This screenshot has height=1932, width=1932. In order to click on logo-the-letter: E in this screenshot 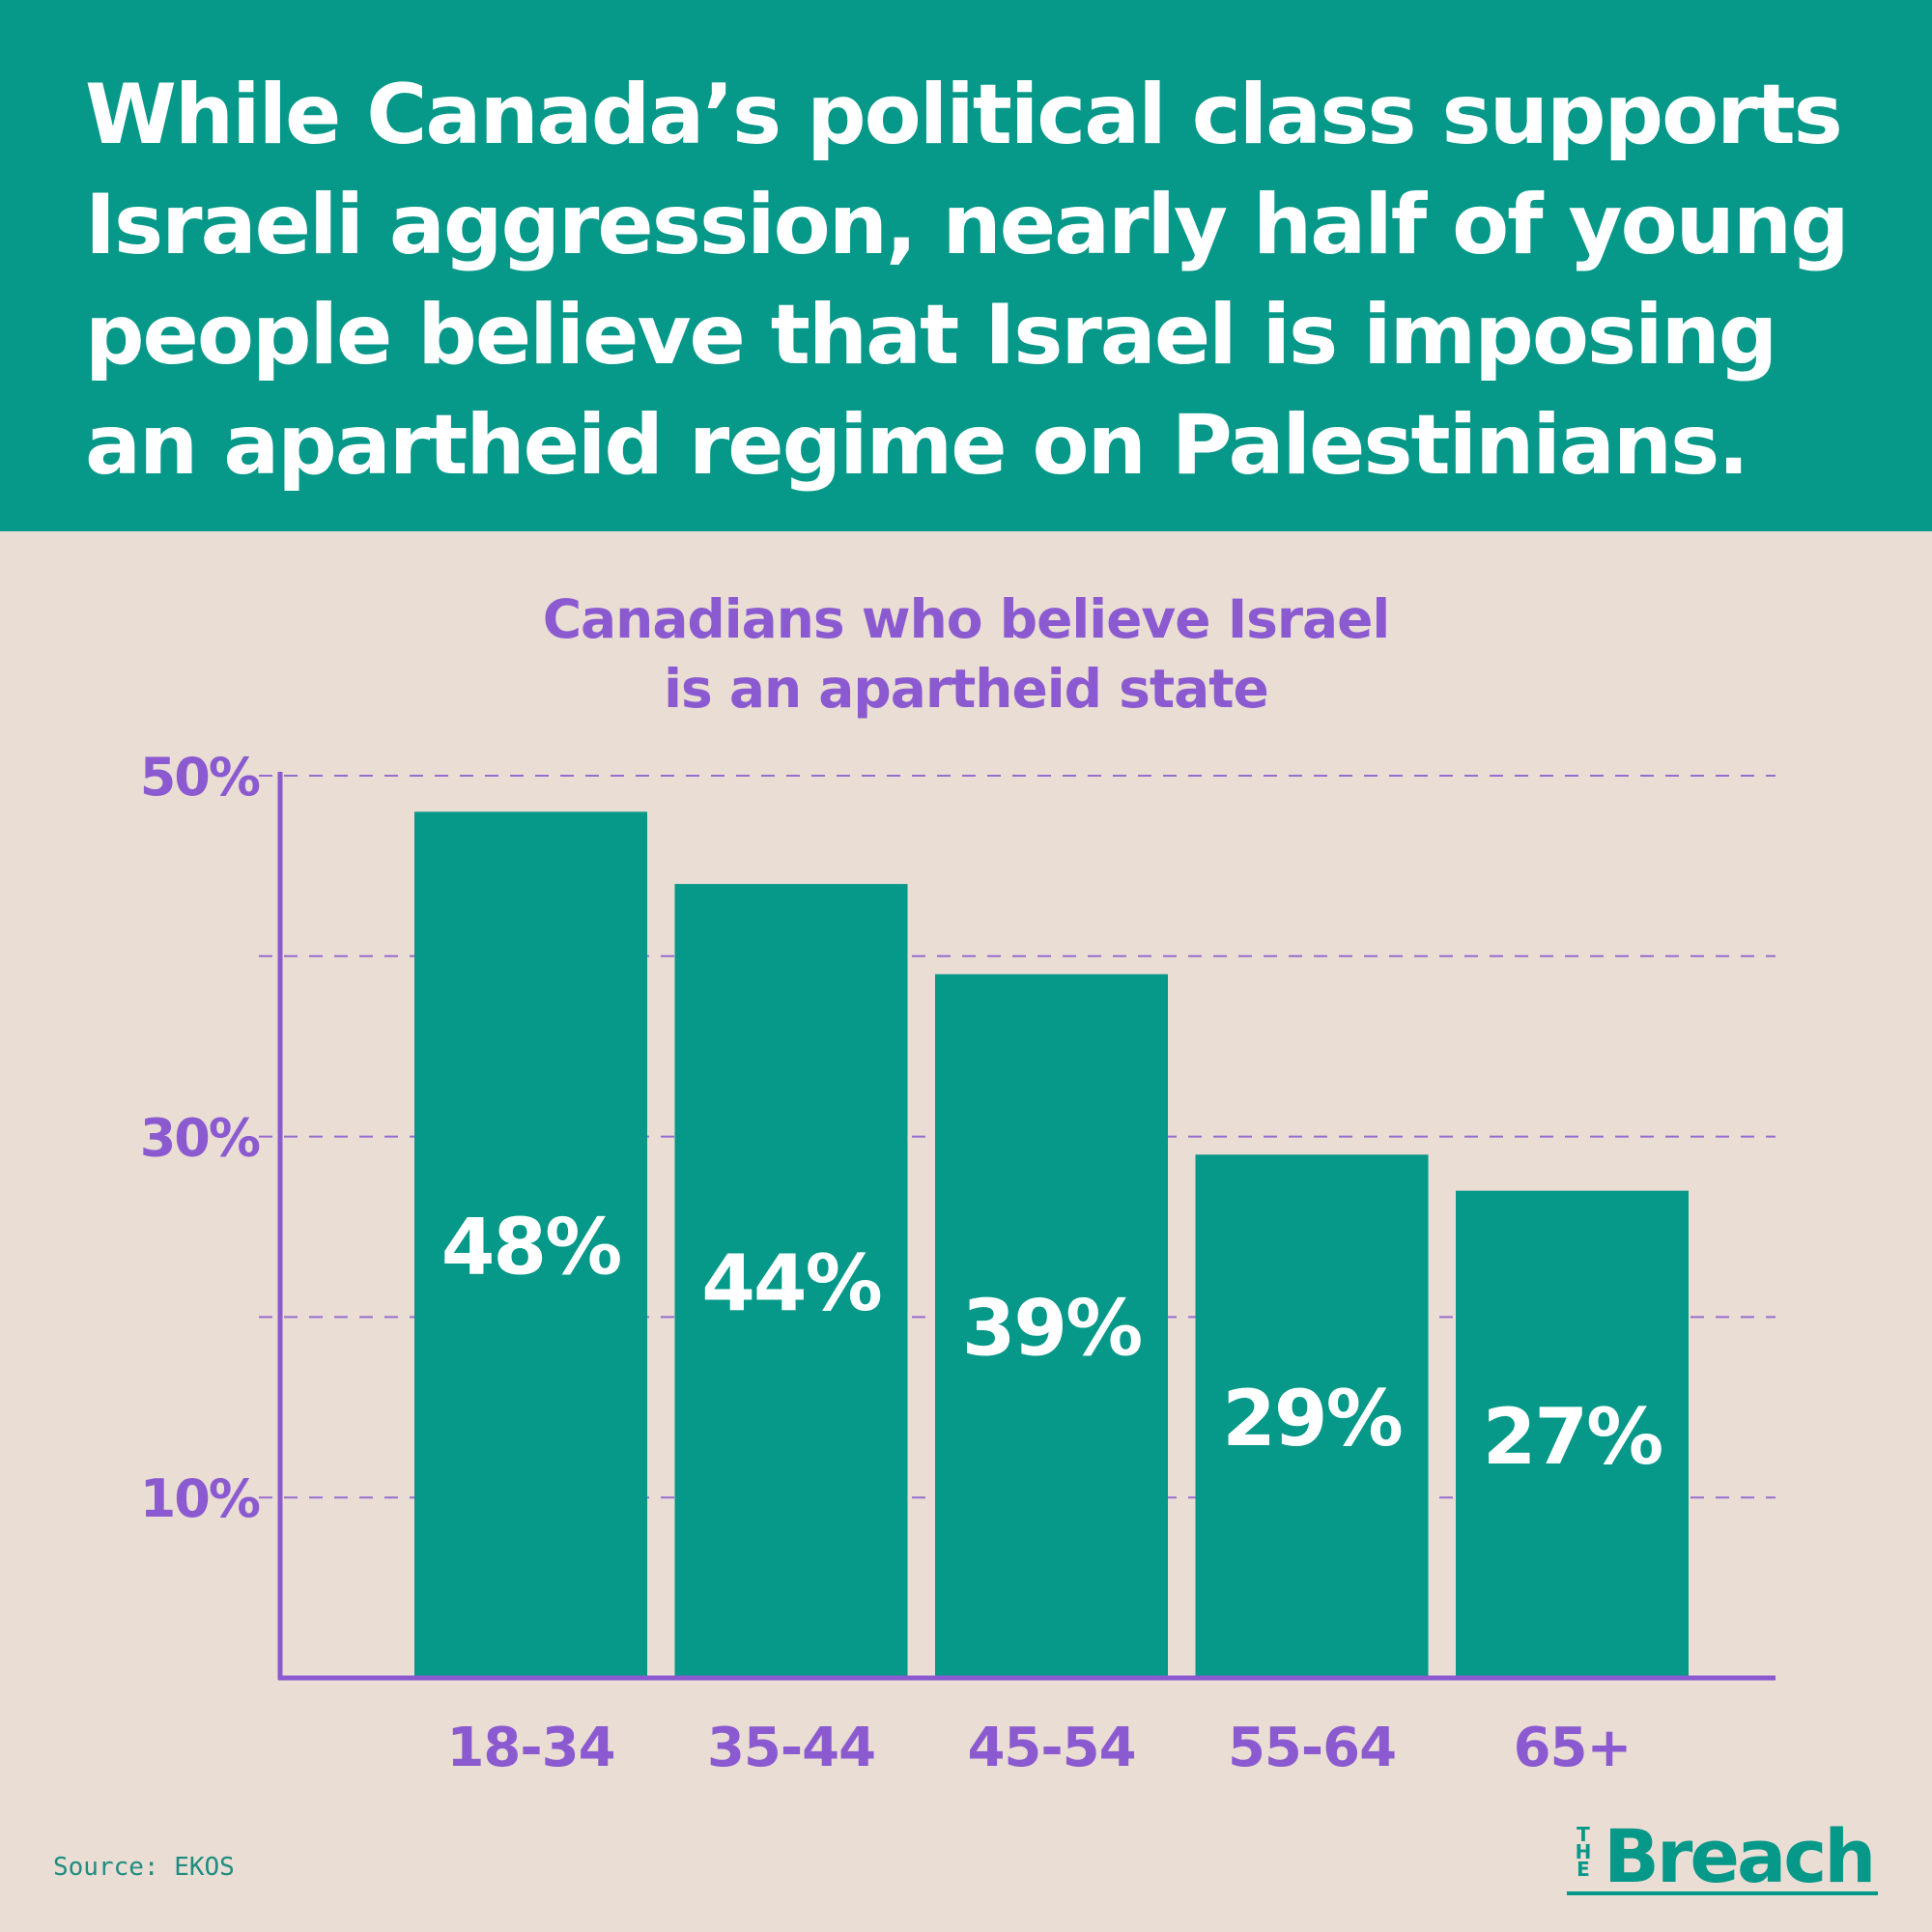, I will do `click(1583, 1869)`.